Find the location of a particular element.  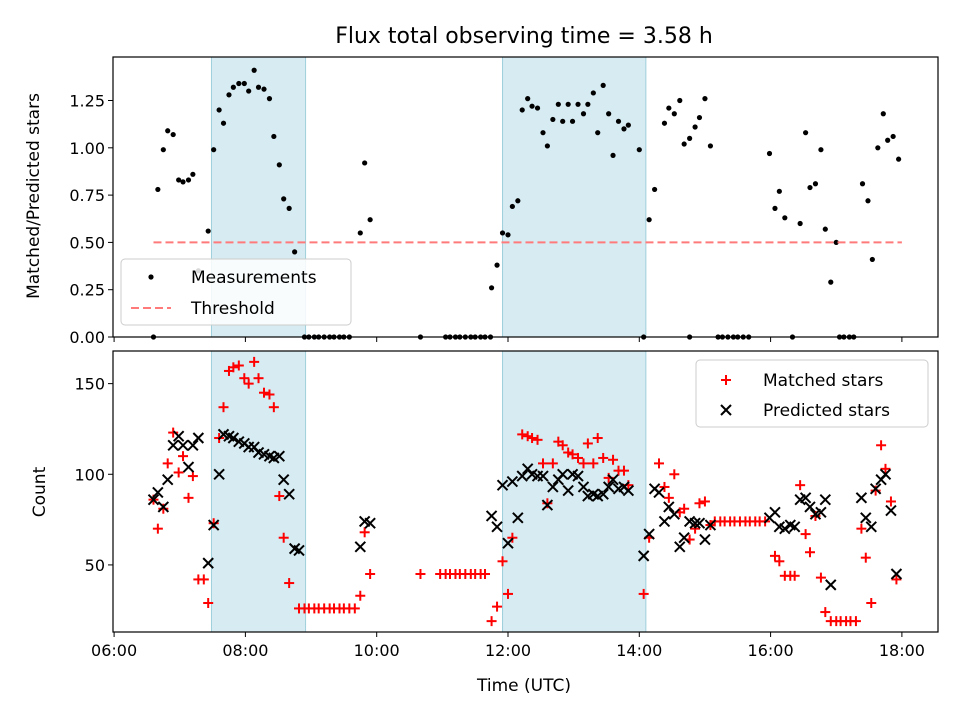

legend-dot-swatch is located at coordinates (151, 277).